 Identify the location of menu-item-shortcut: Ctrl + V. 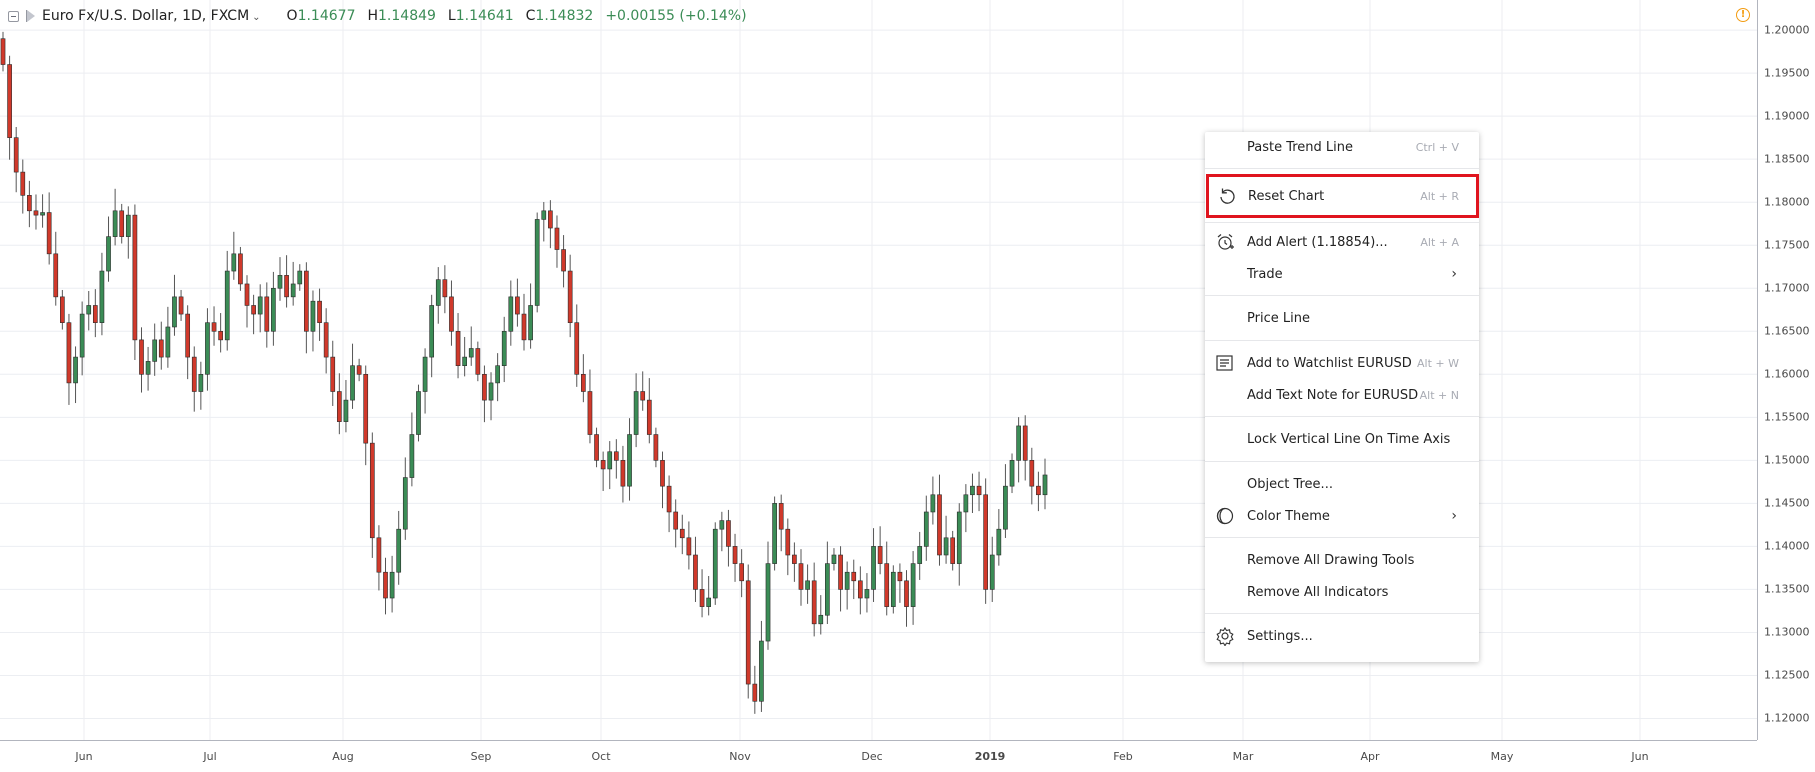
(1437, 147).